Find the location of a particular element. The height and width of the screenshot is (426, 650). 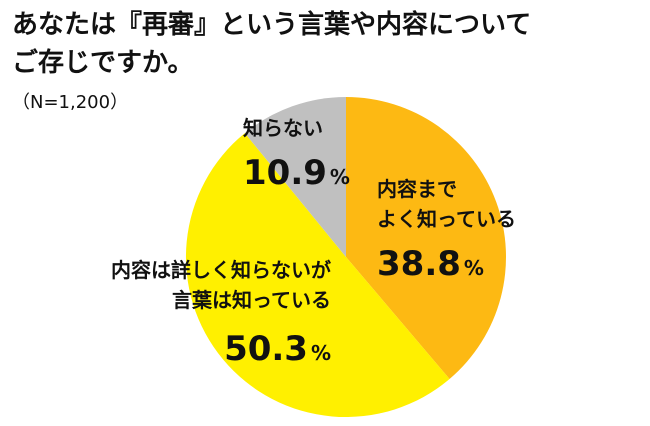

sample-size-note: （N=1,200） is located at coordinates (70, 102).